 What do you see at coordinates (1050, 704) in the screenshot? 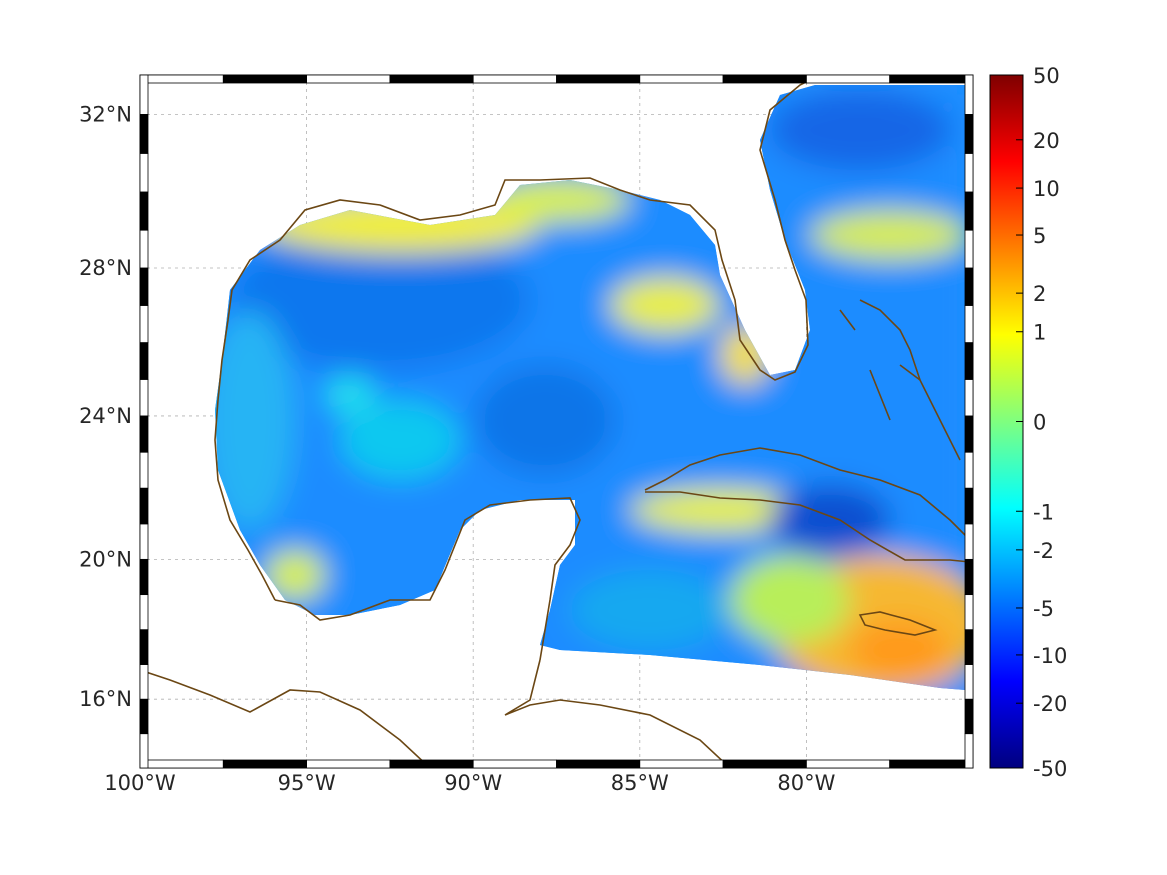
I see `colorbar-tick-label: -20` at bounding box center [1050, 704].